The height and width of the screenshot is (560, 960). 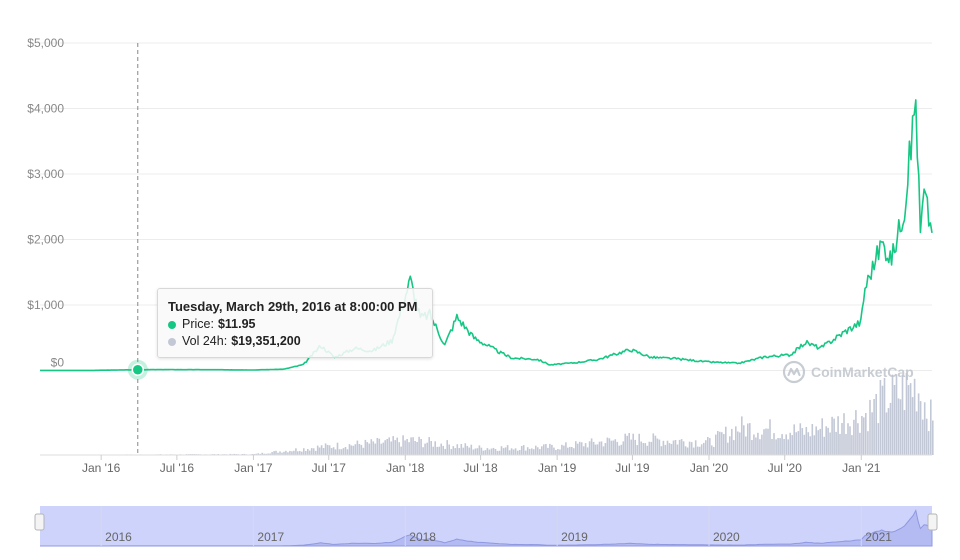 I want to click on tooltip-volume-row: Vol 24h: $19,351,200, so click(x=295, y=341).